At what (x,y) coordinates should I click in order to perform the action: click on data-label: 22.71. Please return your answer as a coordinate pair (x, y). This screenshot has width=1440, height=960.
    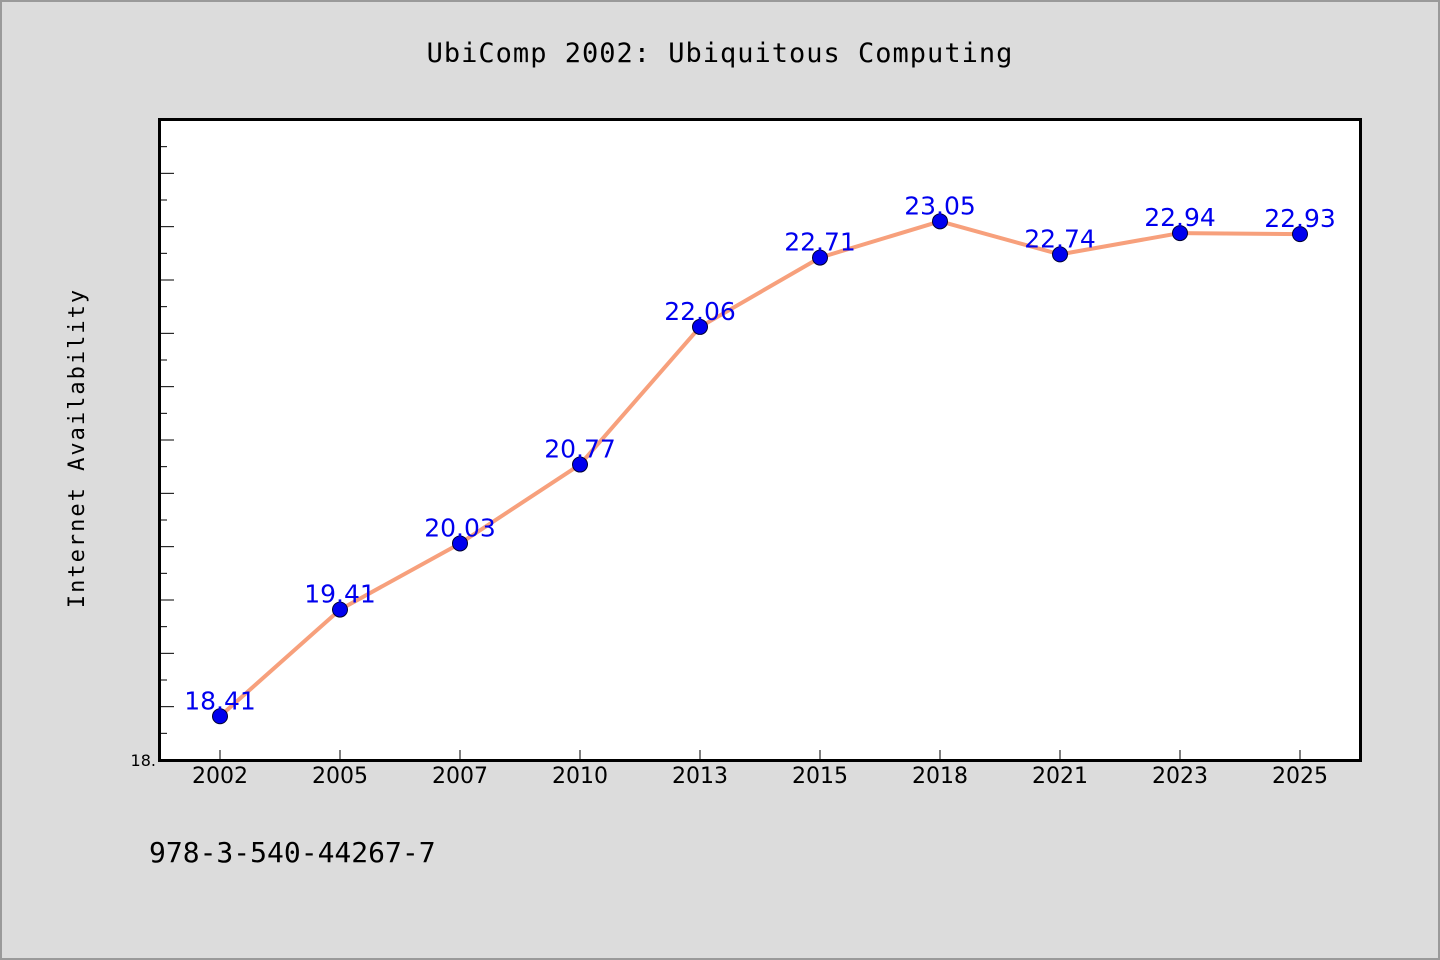
    Looking at the image, I should click on (820, 242).